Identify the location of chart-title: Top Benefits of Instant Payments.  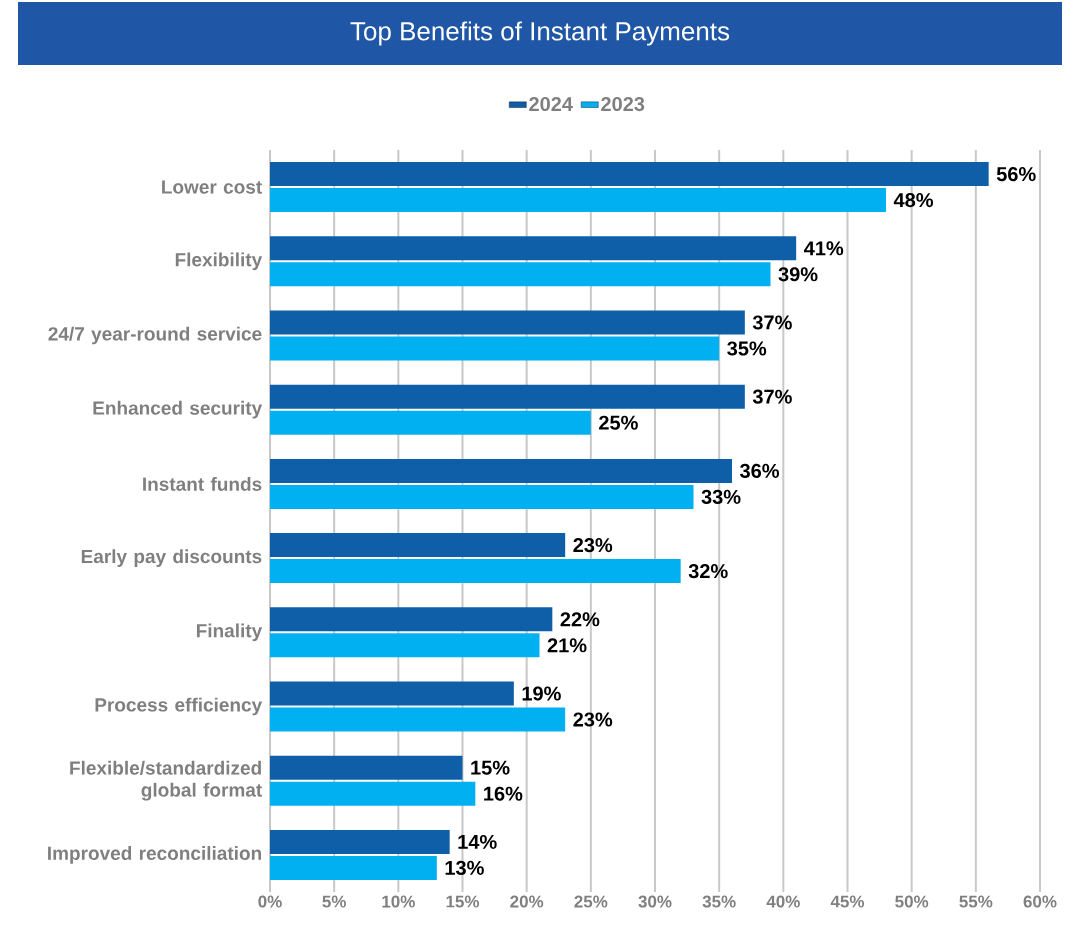
(540, 33).